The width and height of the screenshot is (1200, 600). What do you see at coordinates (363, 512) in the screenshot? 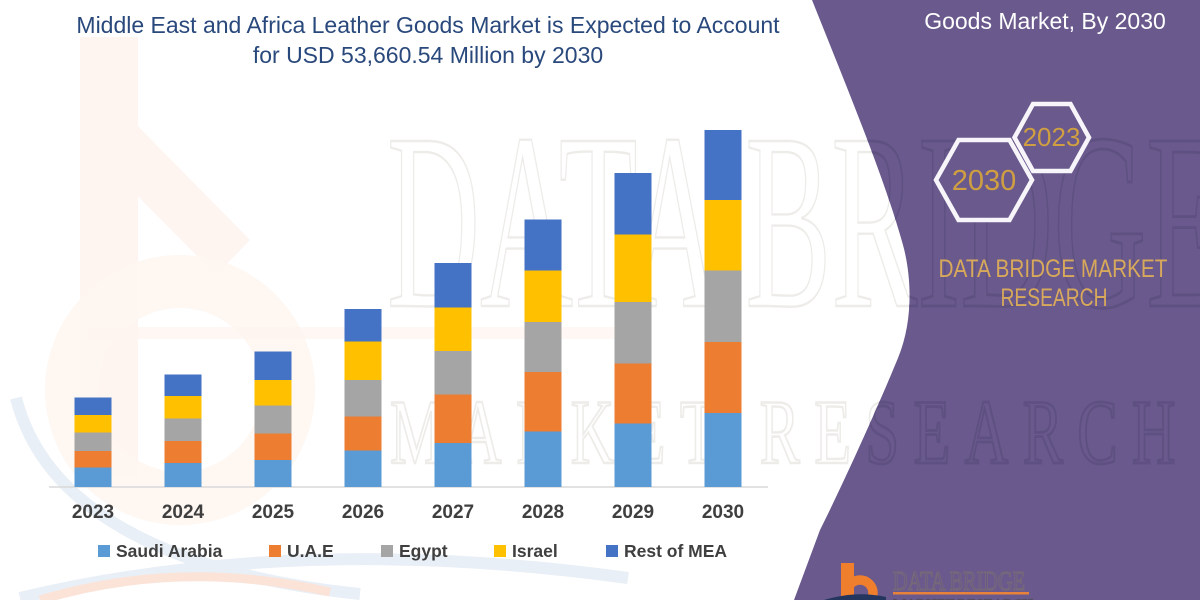
I see `svg-text: 2026` at bounding box center [363, 512].